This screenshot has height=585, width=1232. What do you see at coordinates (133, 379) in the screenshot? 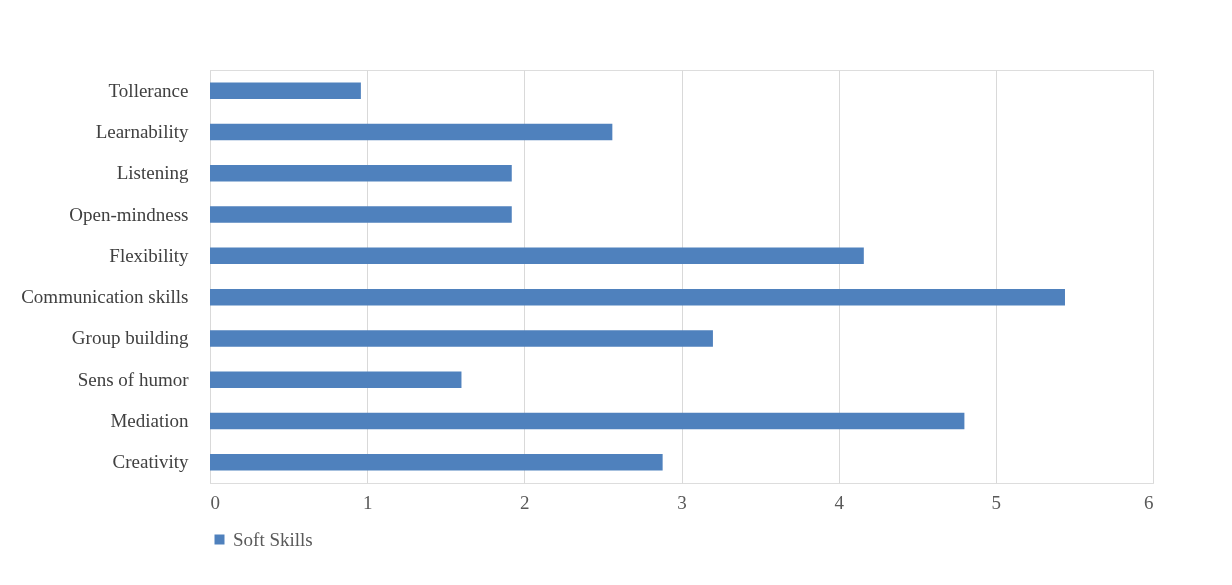
I see `y-tick-label: Sens of humor` at bounding box center [133, 379].